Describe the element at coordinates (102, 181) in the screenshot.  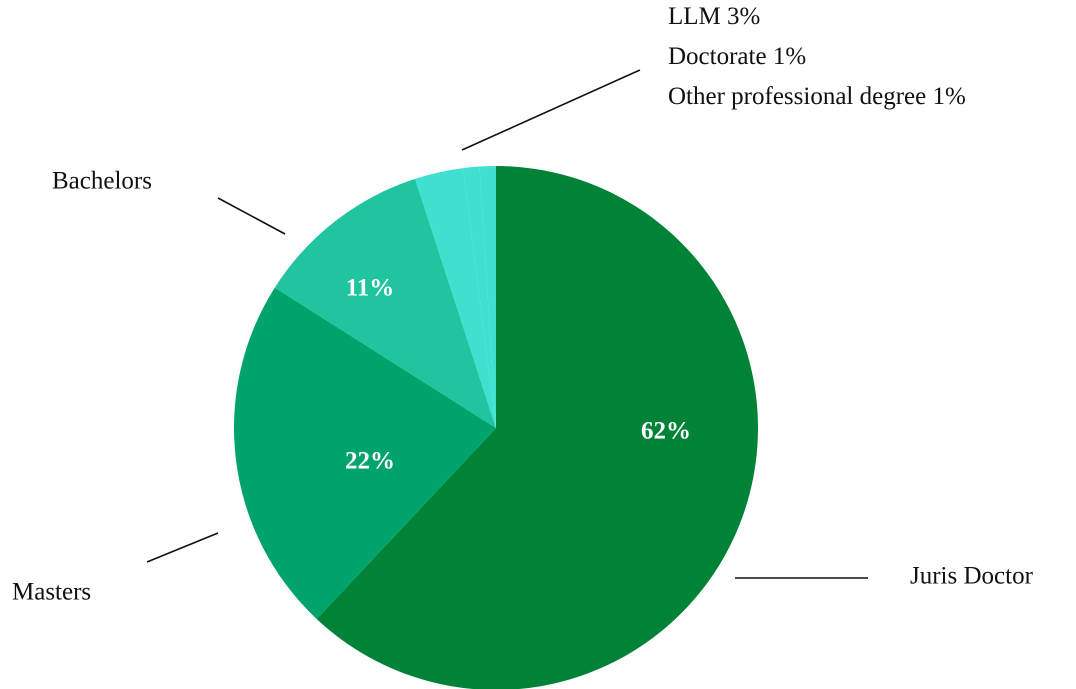
I see `category-label: Bachelors` at that location.